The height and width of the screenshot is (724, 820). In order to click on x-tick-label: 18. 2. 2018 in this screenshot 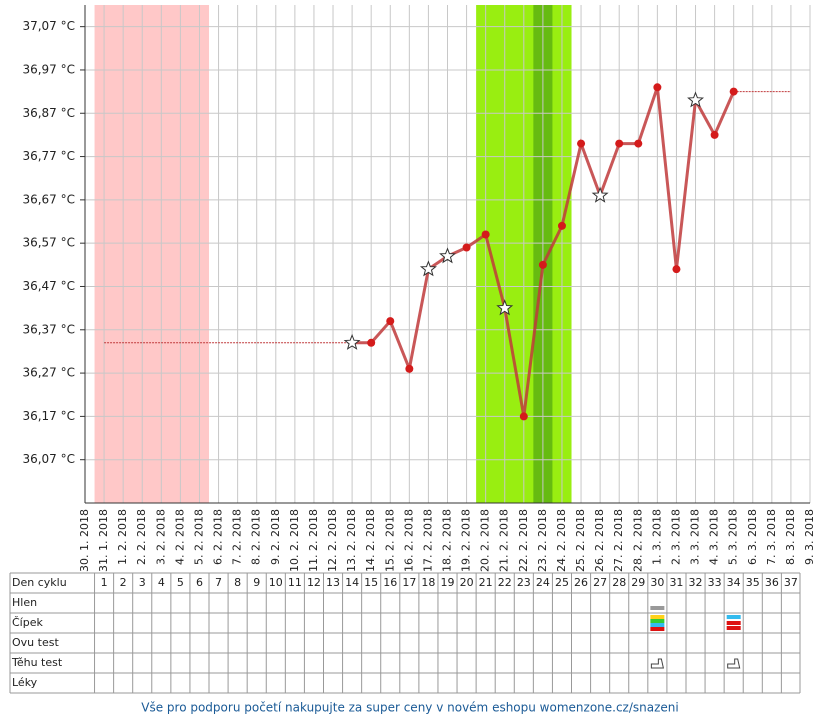, I will do `click(447, 540)`.